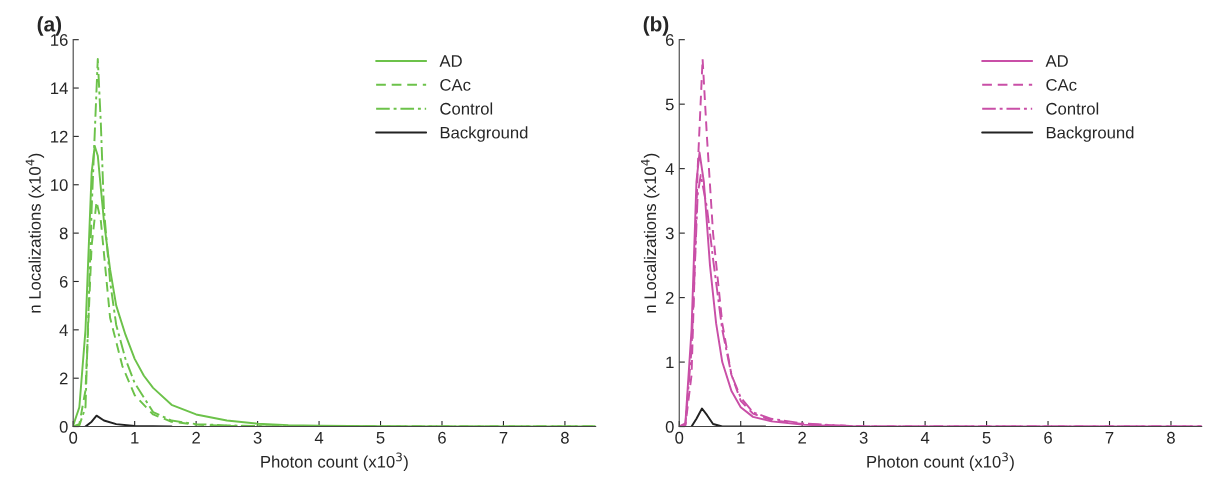  I want to click on chart-title: (b), so click(656, 26).